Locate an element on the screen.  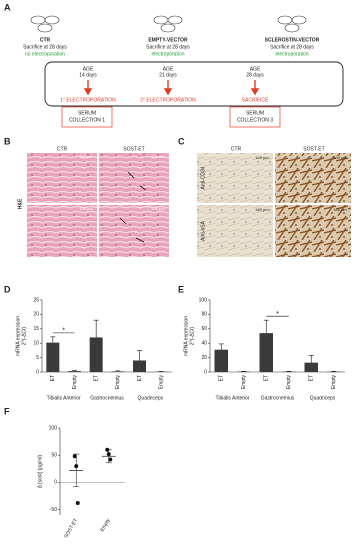
y-tick-label: 40 is located at coordinates (204, 344).